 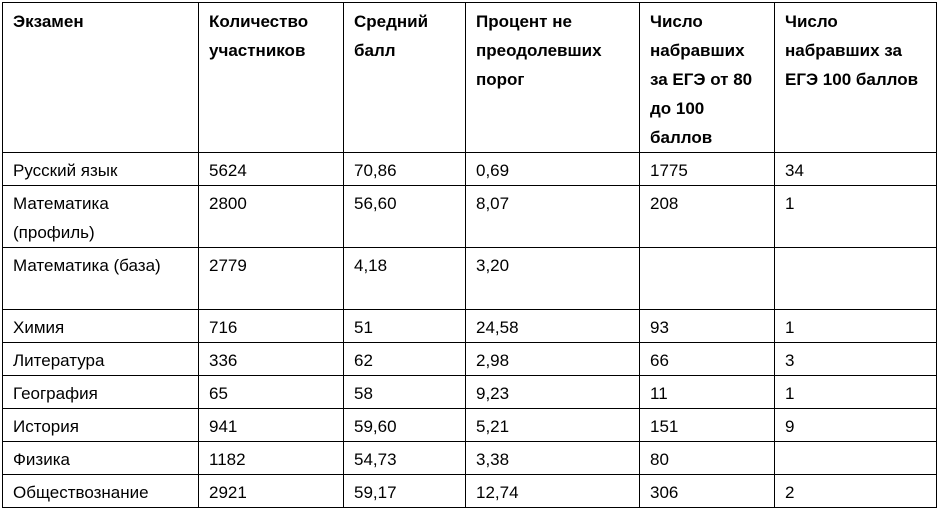 I want to click on table-row: Химия 716 51 24,58 93 1, so click(x=469, y=326).